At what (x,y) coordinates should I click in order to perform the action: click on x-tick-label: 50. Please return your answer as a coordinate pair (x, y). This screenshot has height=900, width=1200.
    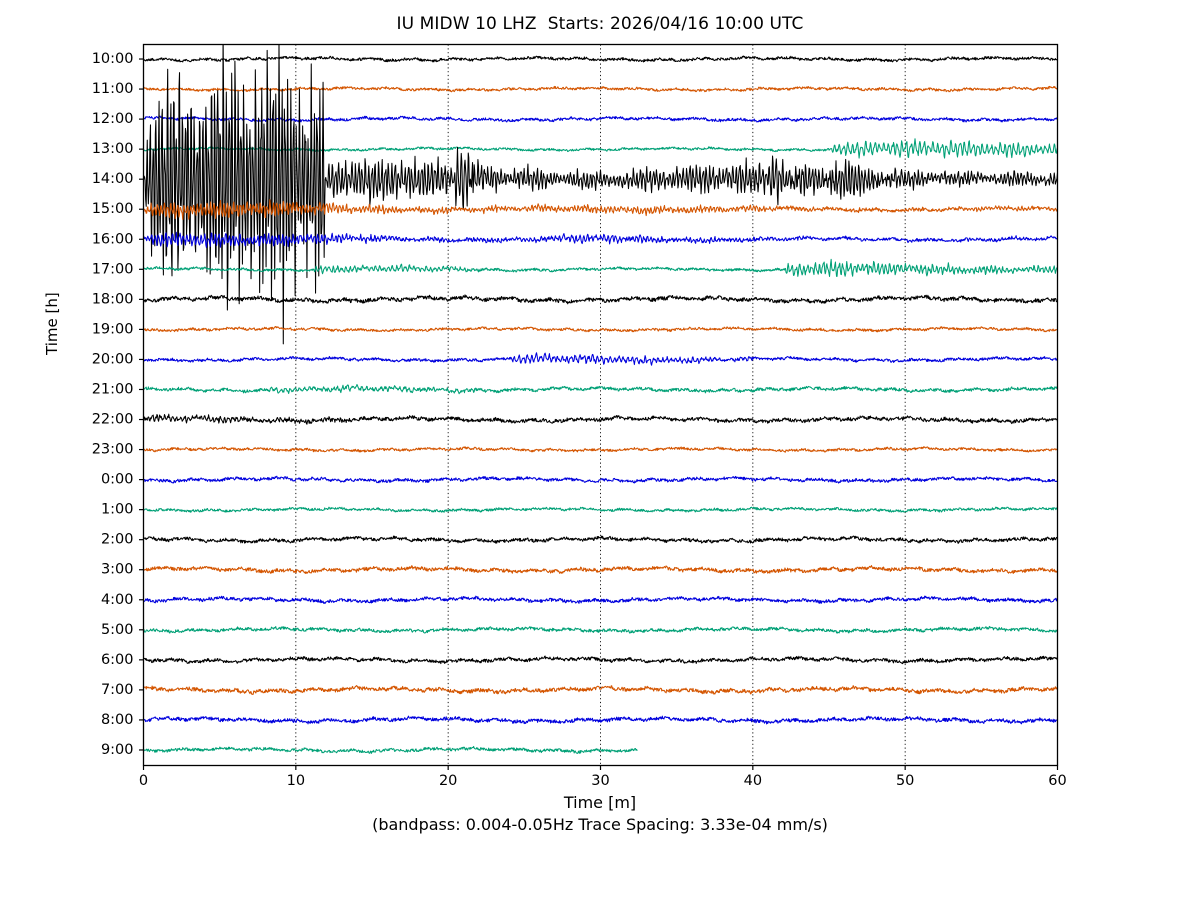
    Looking at the image, I should click on (905, 781).